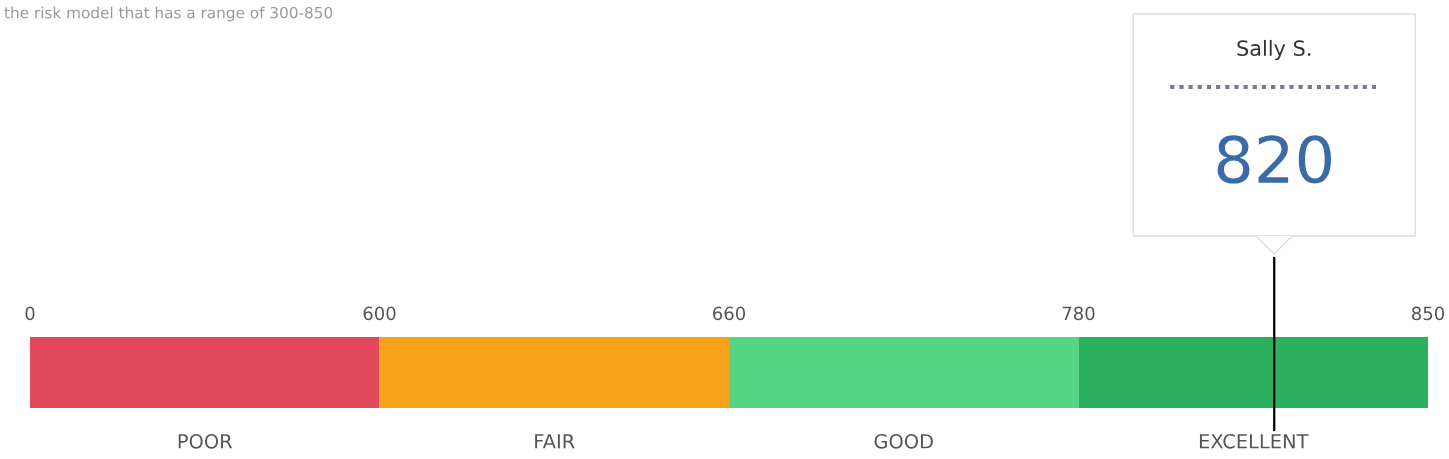  What do you see at coordinates (205, 441) in the screenshot?
I see `series-label: POOR` at bounding box center [205, 441].